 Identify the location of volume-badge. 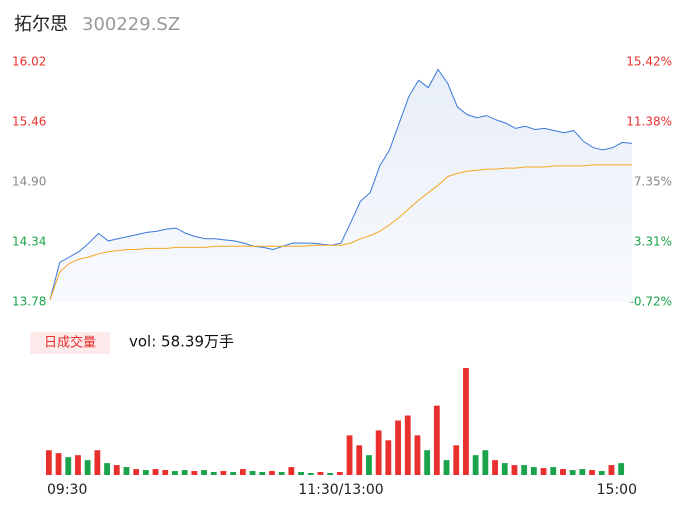
(70, 343).